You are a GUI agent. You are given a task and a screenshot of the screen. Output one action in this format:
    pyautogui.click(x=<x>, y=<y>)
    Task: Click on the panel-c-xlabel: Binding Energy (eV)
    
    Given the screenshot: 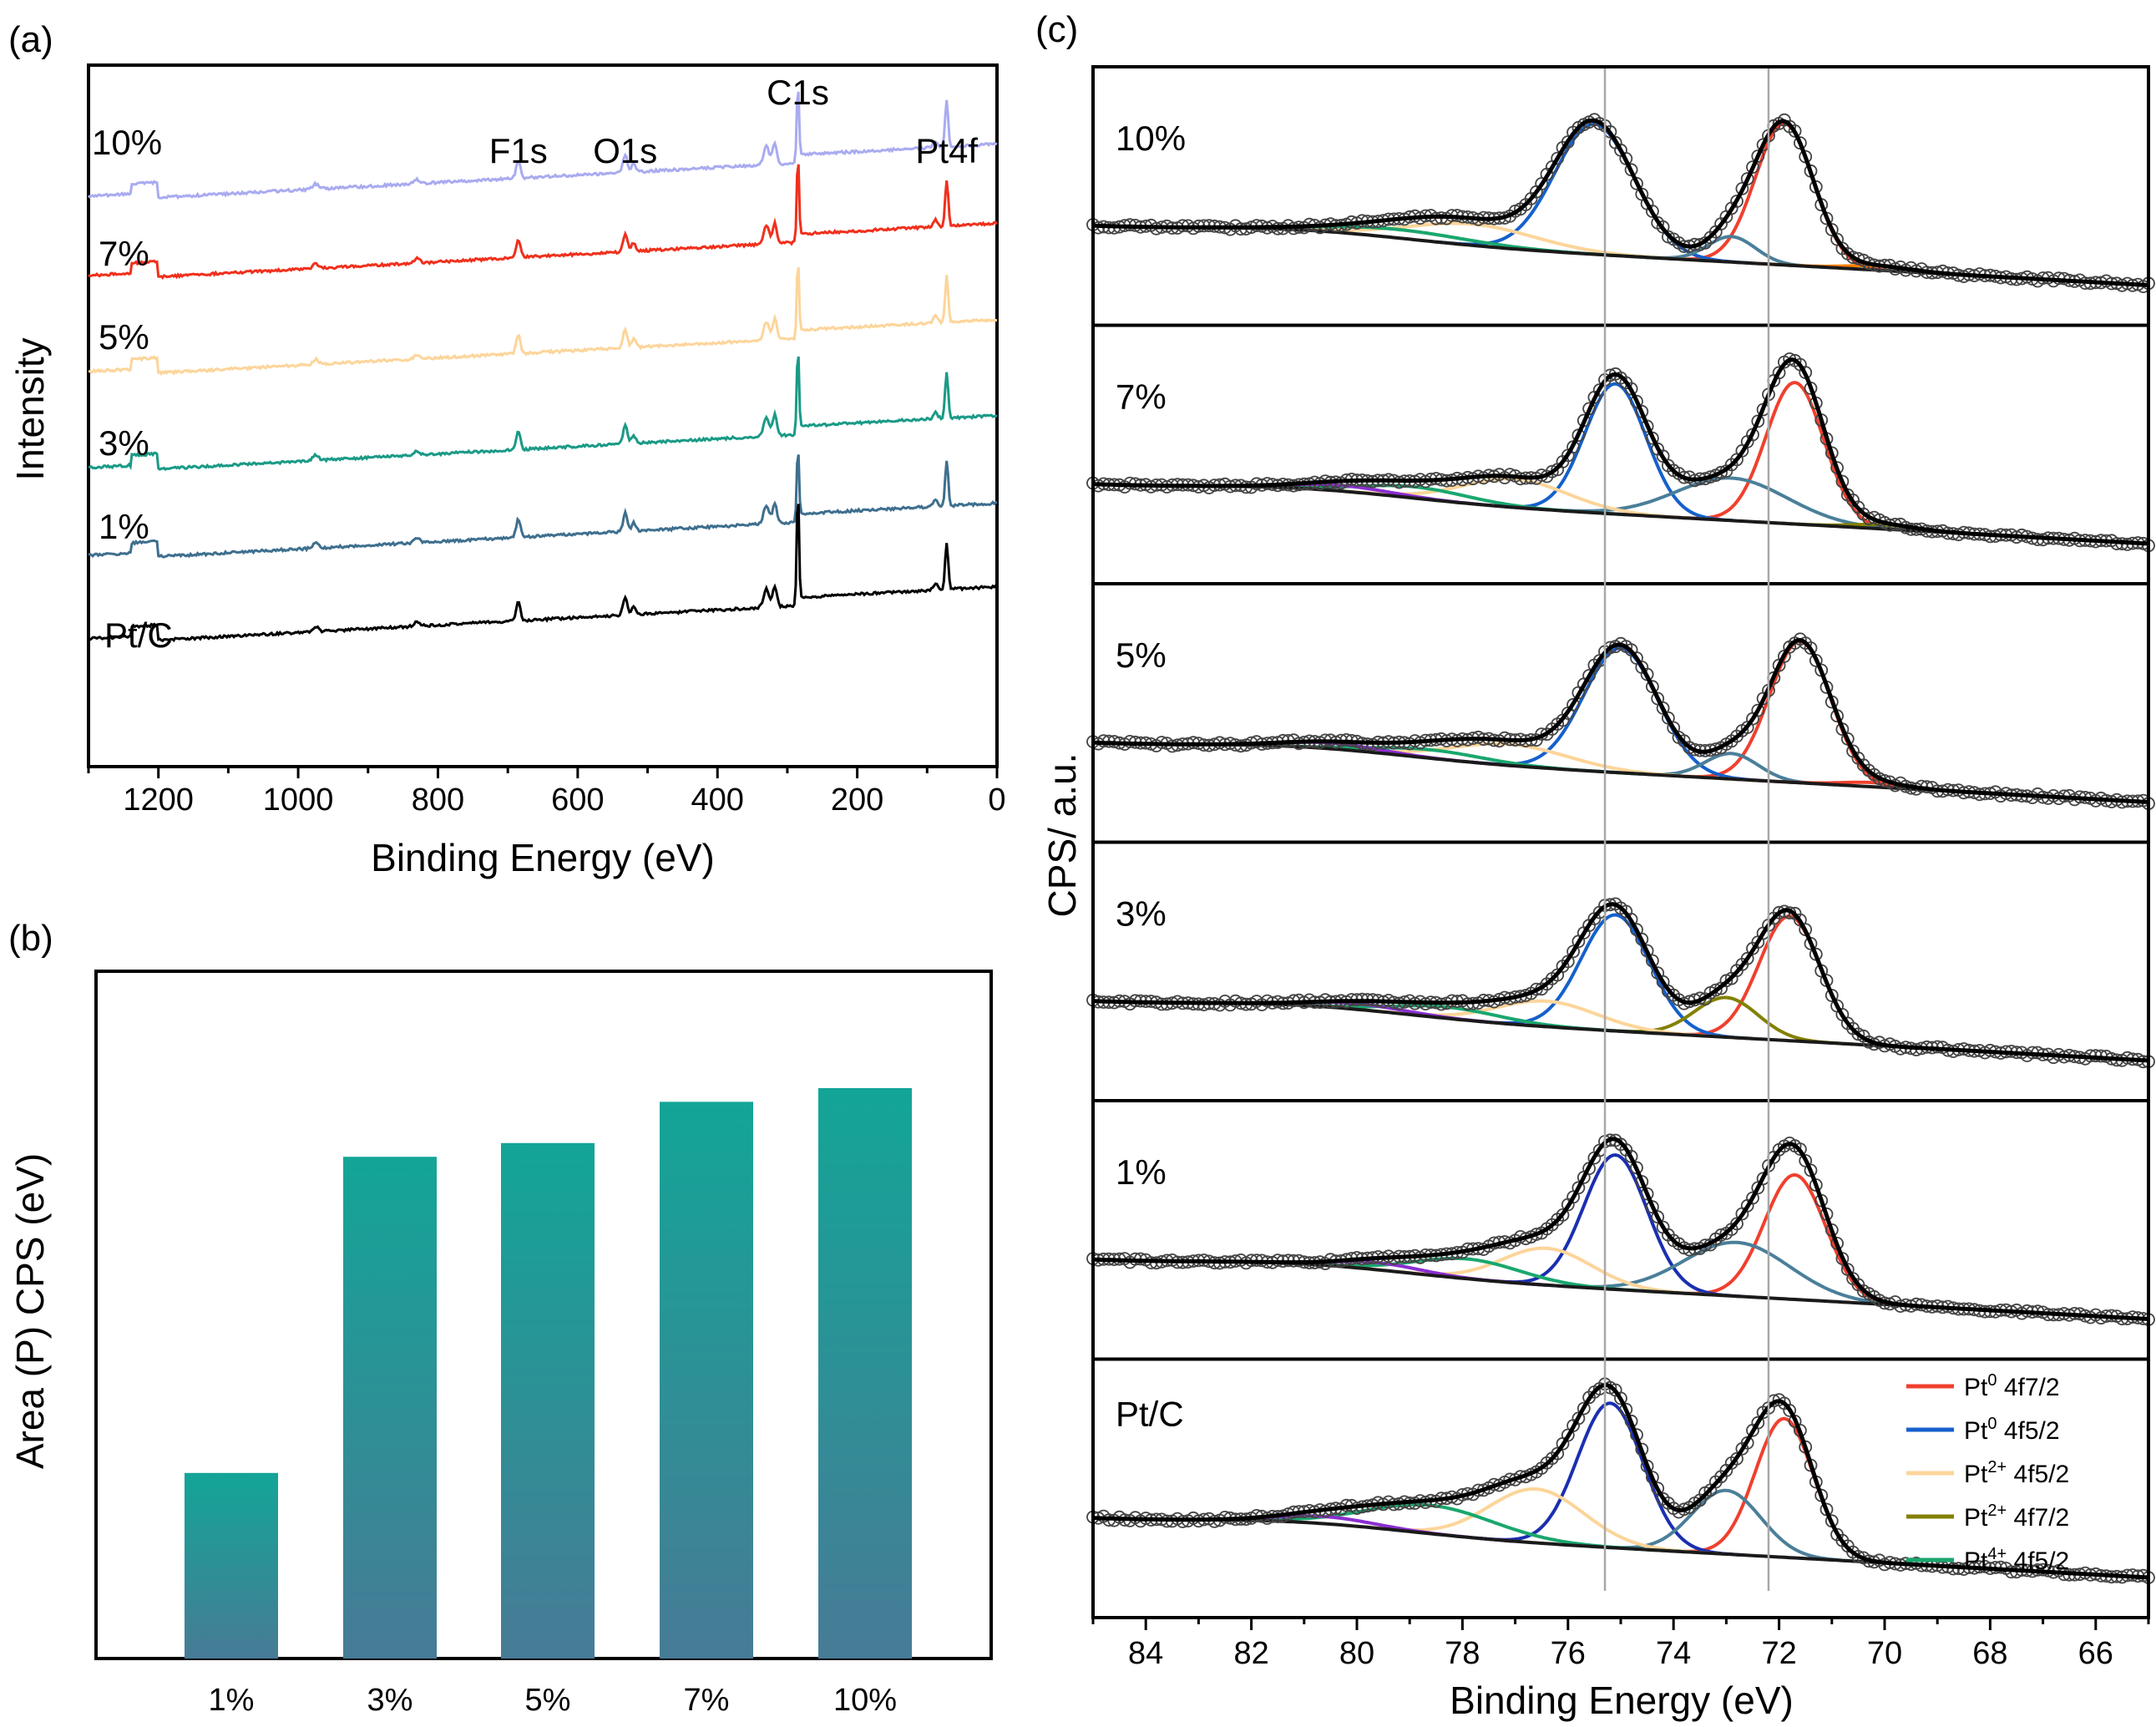 What is the action you would take?
    pyautogui.click(x=1622, y=1700)
    